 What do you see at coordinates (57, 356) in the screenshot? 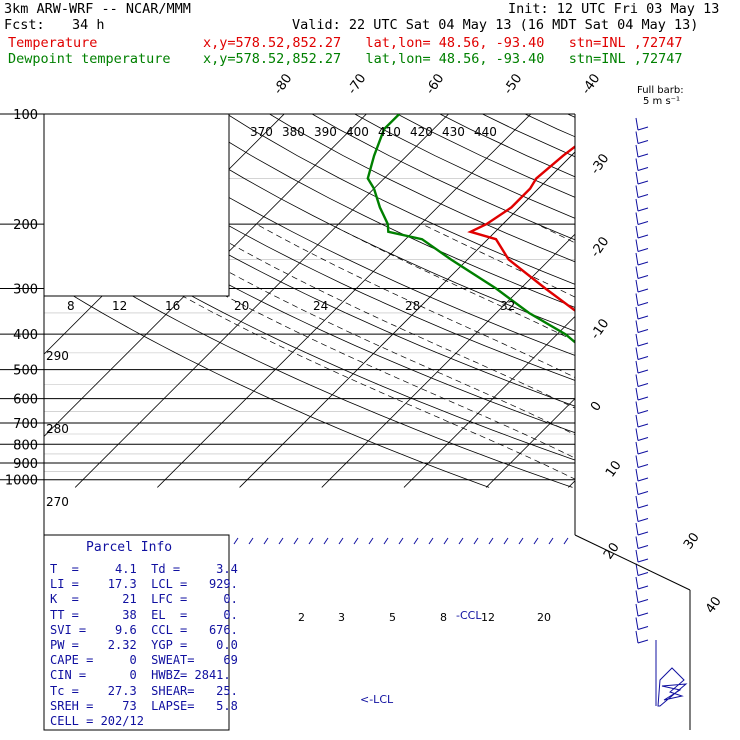
I see `theta-left-label: 290` at bounding box center [57, 356].